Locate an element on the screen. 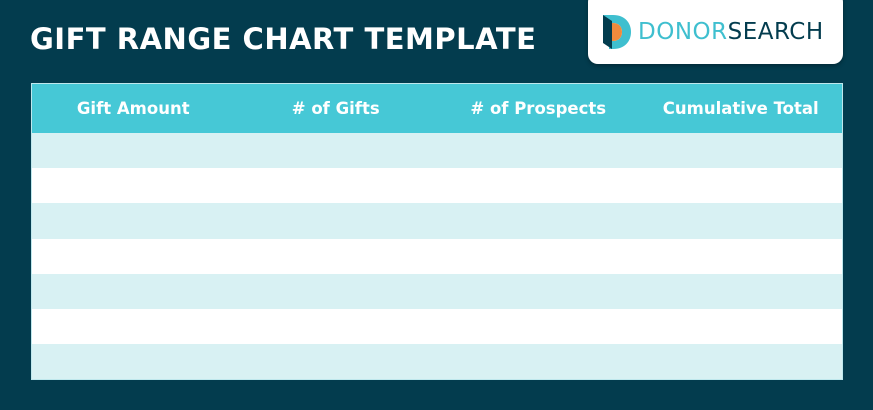 This screenshot has width=873, height=410. logo-icon is located at coordinates (617, 32).